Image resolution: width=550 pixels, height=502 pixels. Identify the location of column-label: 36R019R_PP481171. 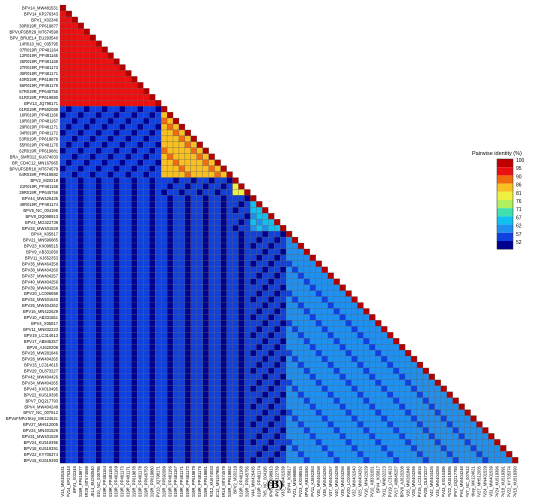
(128, 481).